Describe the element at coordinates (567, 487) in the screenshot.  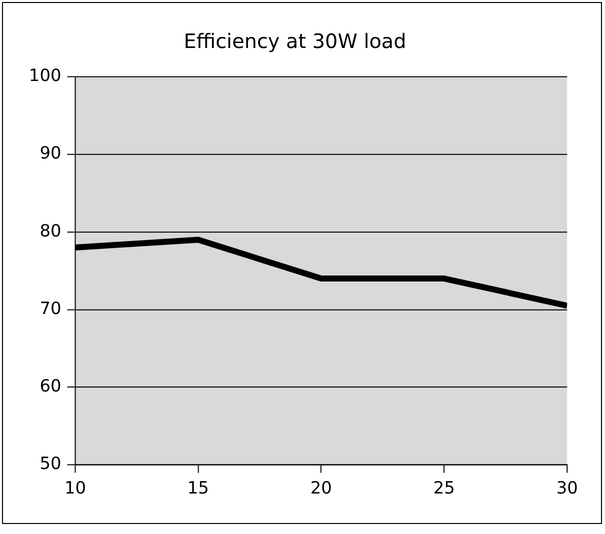
I see `x-tick-label: 30` at that location.